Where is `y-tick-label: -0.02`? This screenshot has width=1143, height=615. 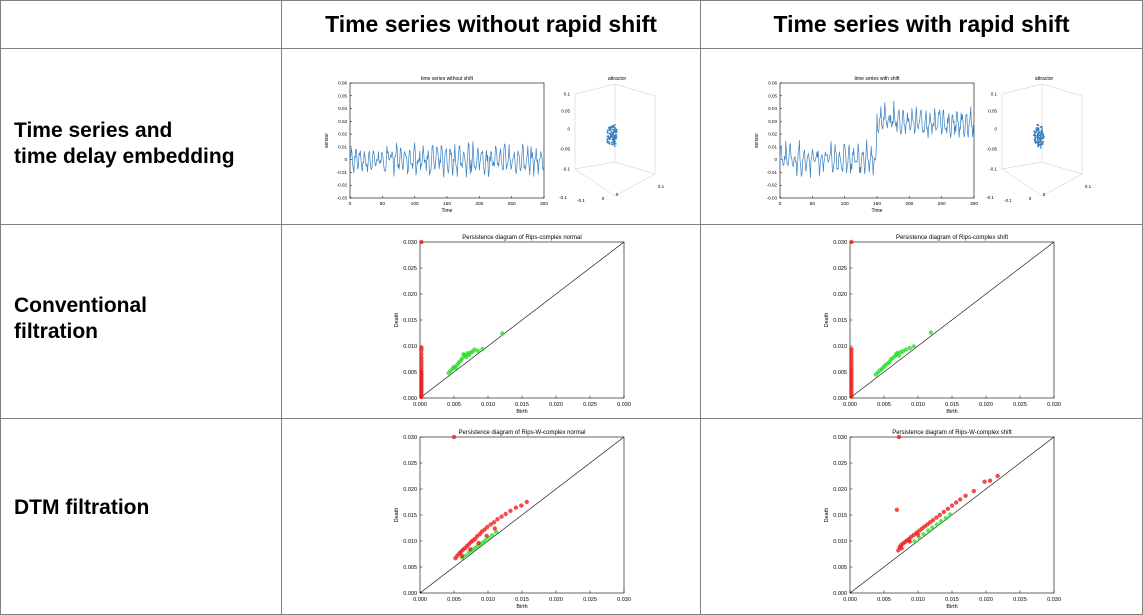
y-tick-label: -0.02 is located at coordinates (772, 185).